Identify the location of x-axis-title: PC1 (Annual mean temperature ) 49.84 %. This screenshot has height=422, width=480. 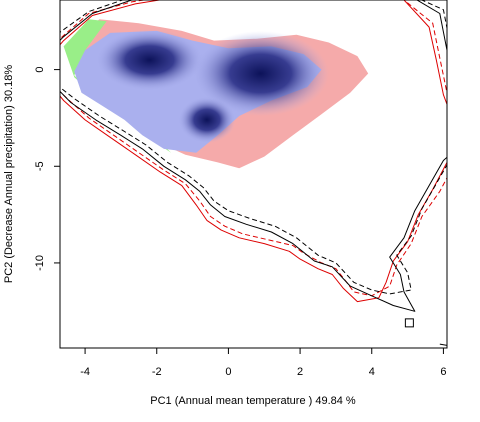
(253, 401).